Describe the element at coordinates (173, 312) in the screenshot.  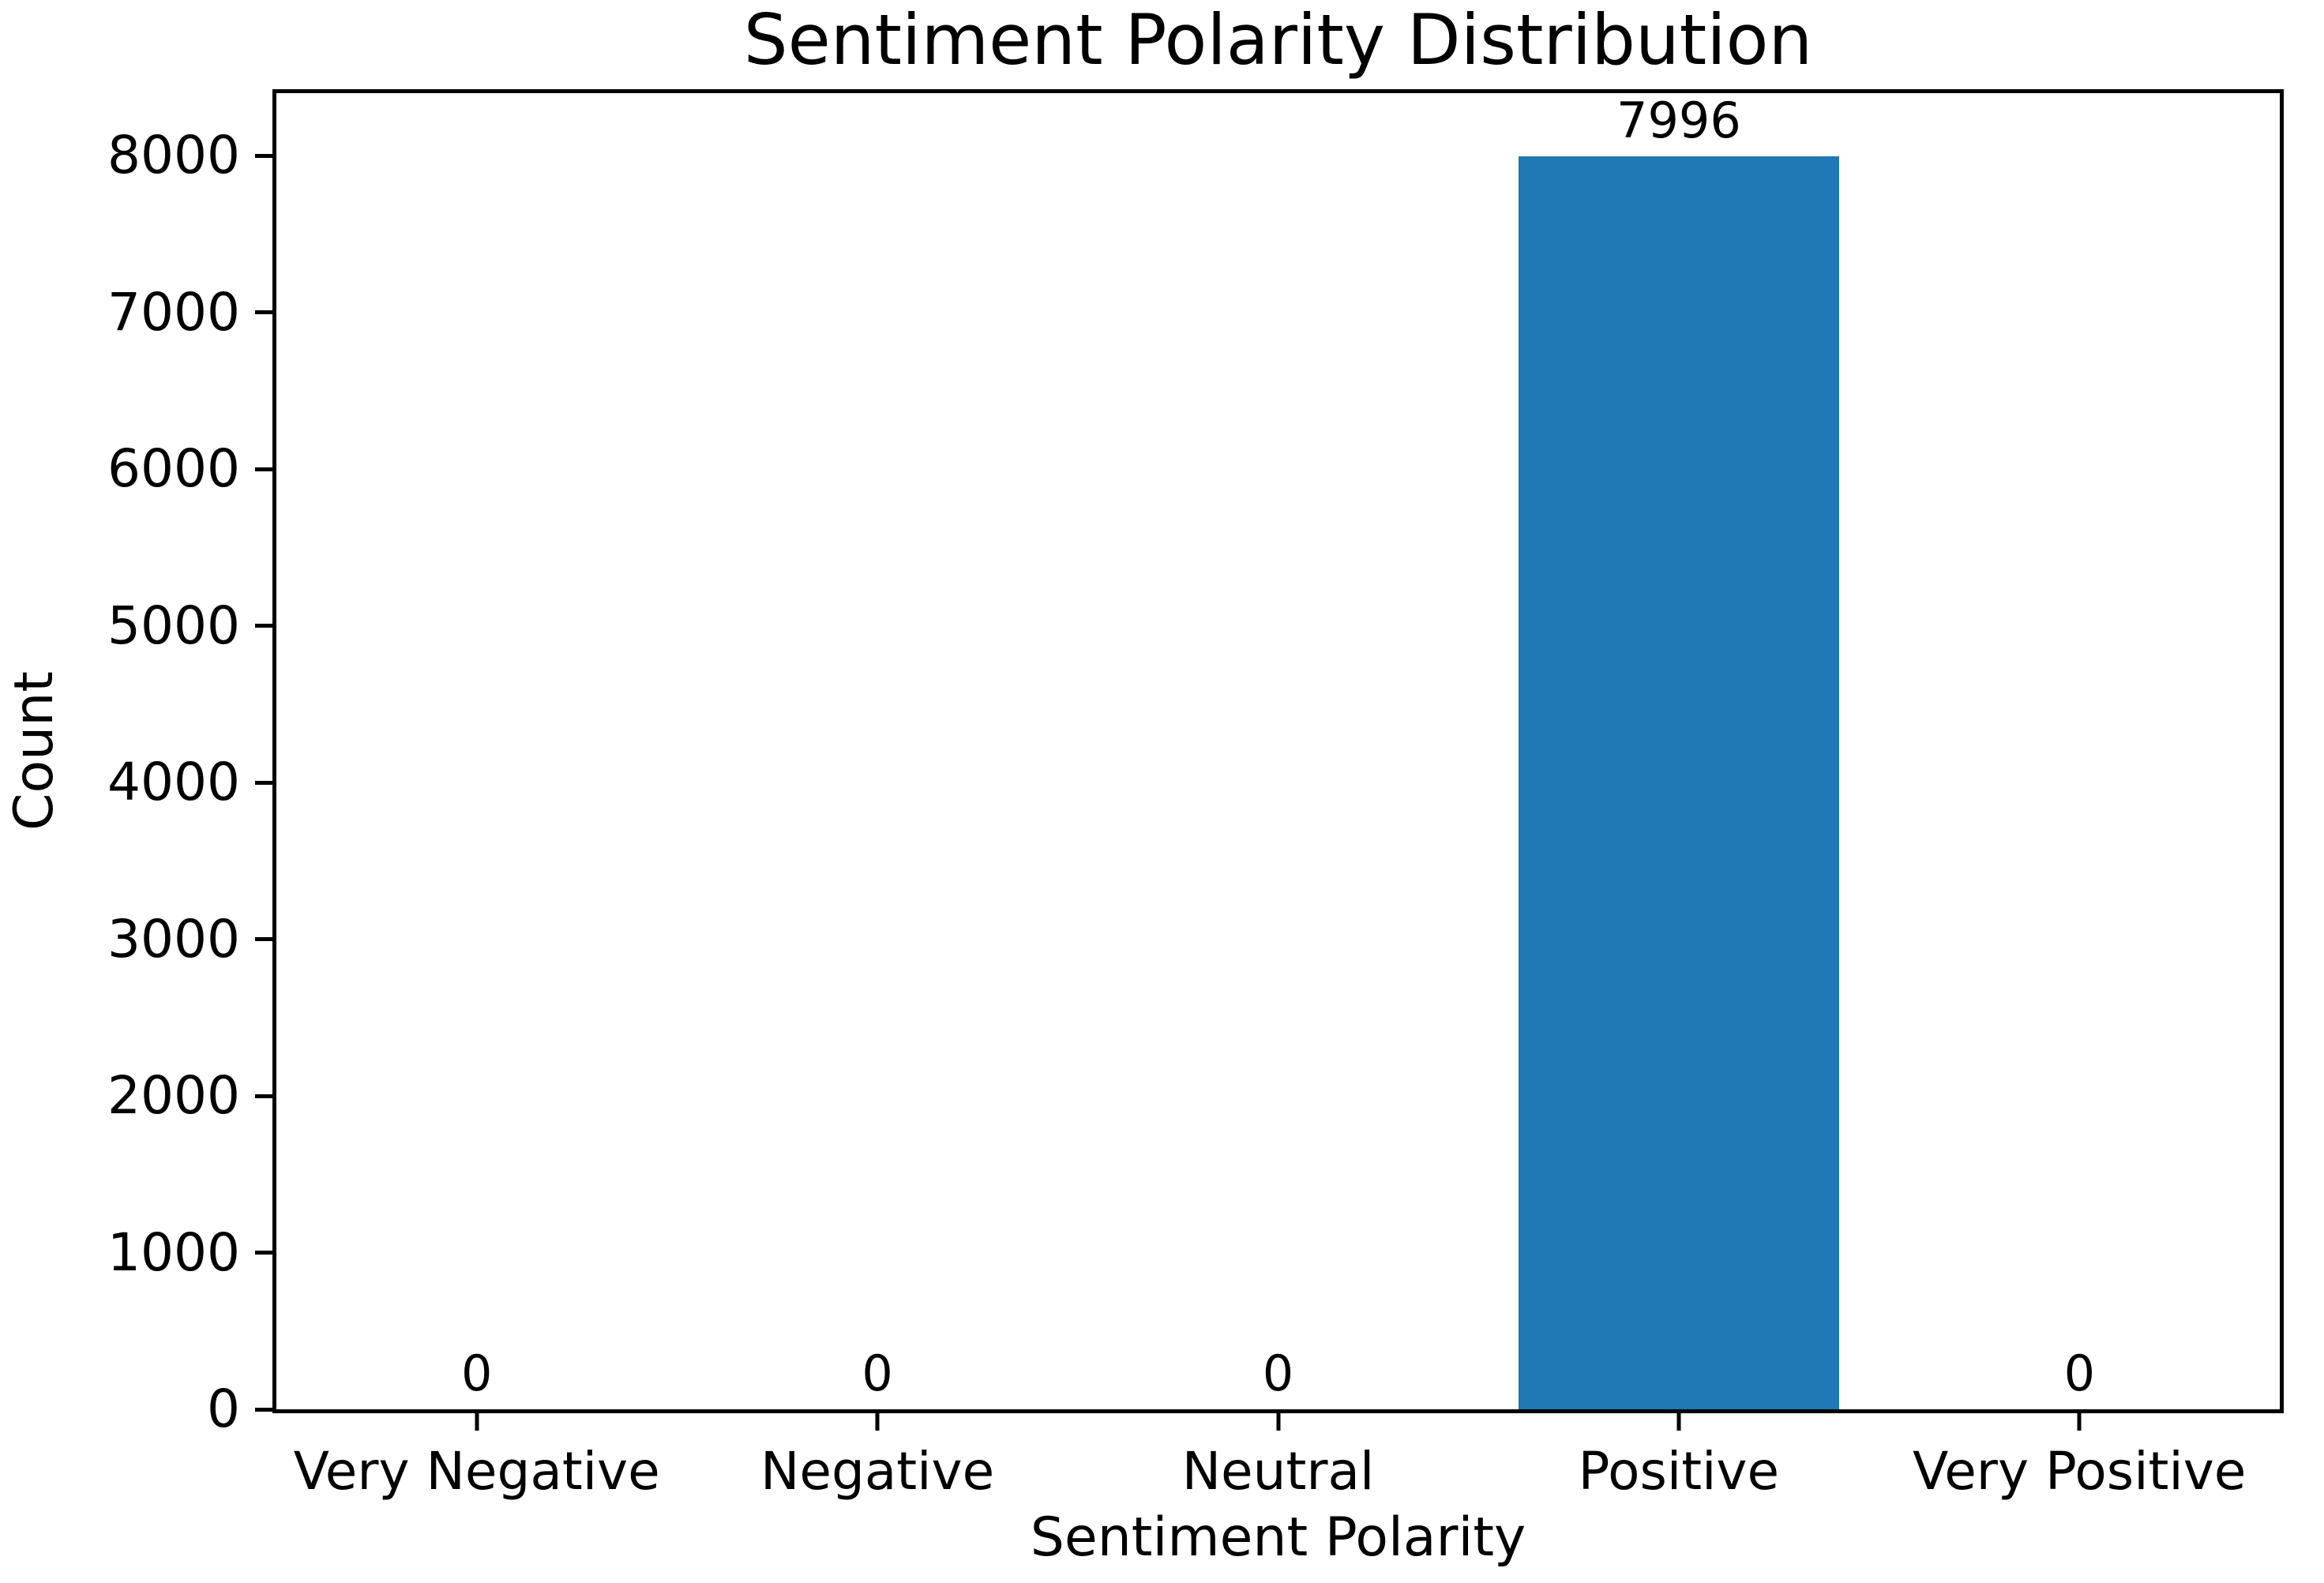
I see `y-tick-label: 7000` at that location.